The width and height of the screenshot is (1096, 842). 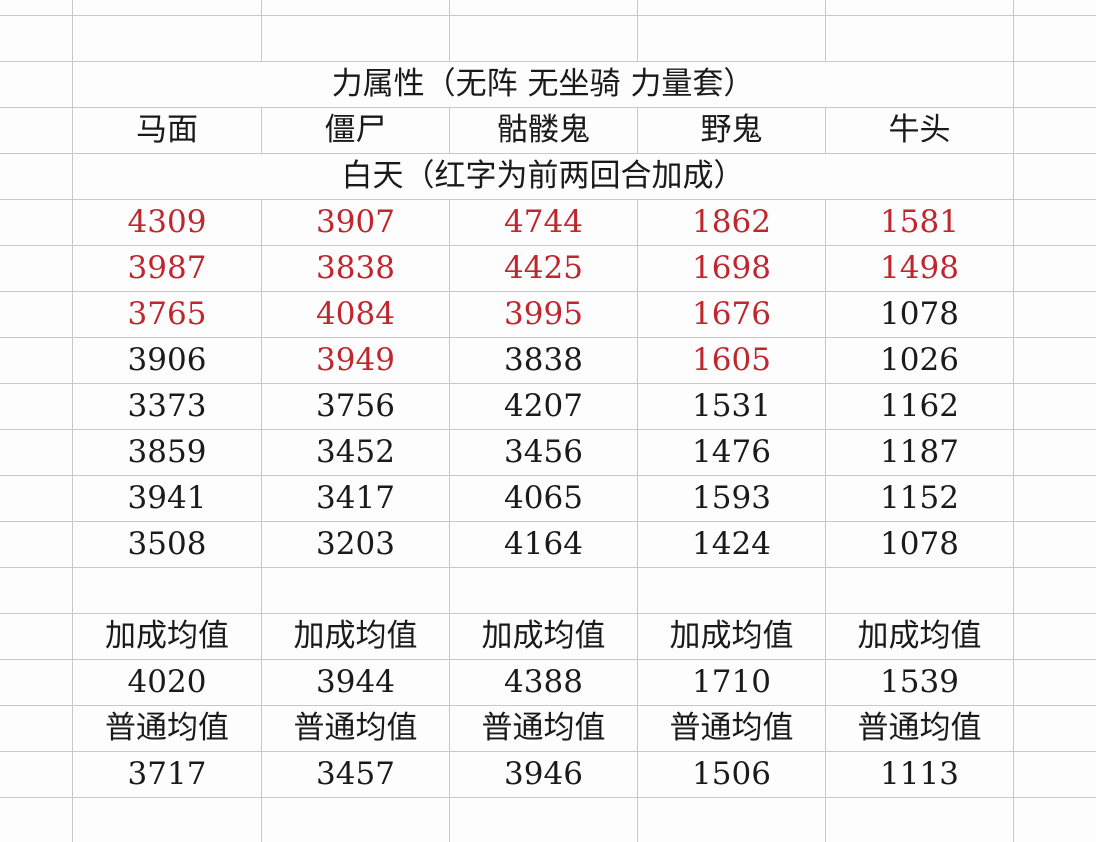 I want to click on bonus-avg-value: 1710, so click(x=731, y=682).